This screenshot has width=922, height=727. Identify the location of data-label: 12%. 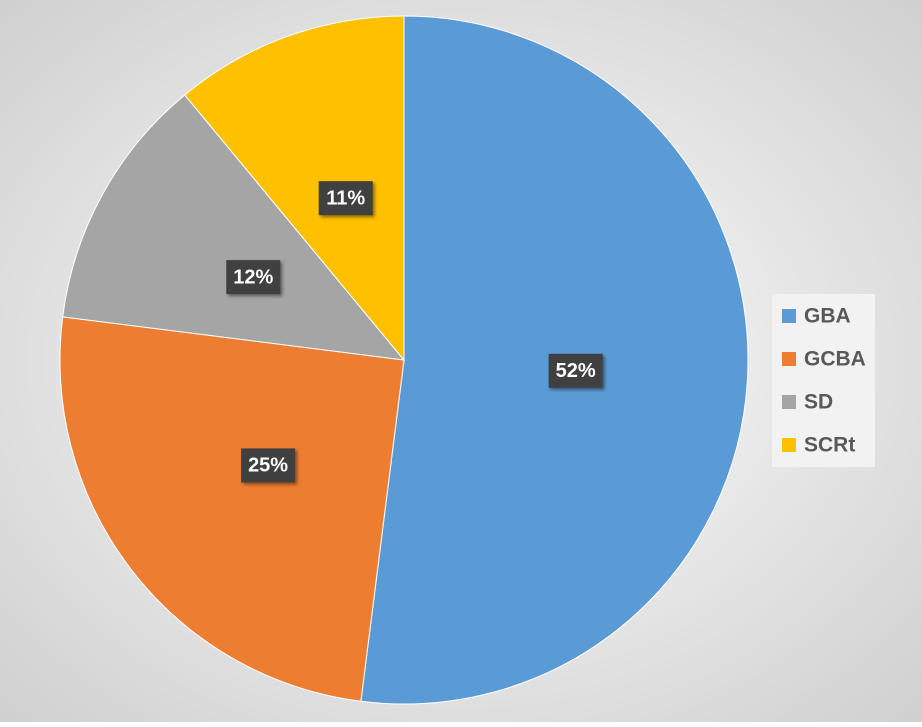
(253, 277).